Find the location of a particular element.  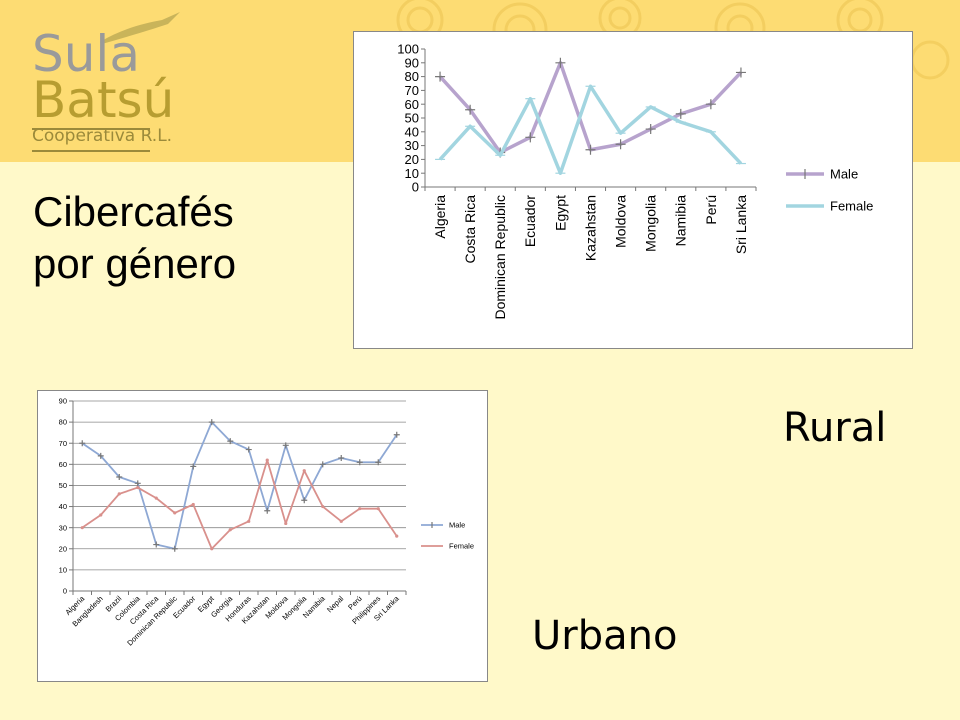

rural-category-label: Perú is located at coordinates (711, 210).